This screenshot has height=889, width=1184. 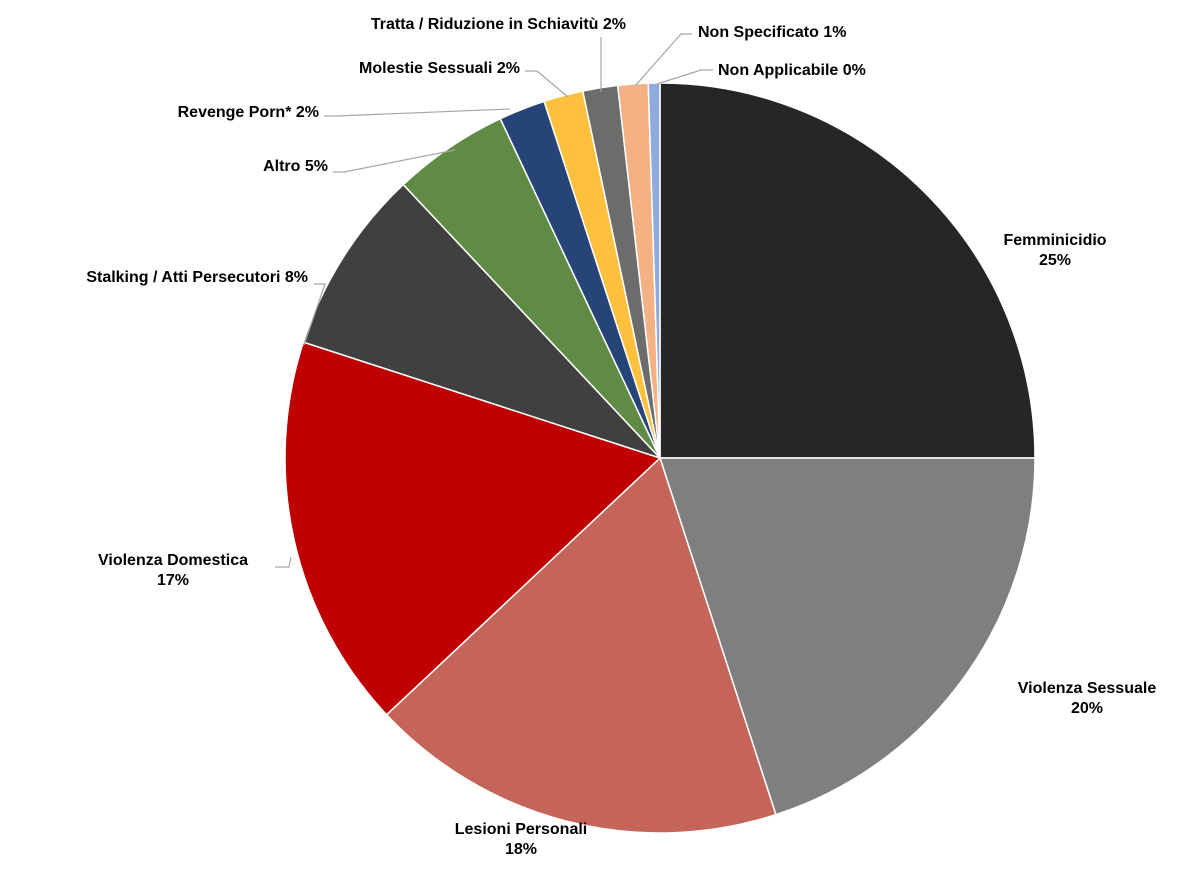 What do you see at coordinates (547, 84) in the screenshot?
I see `leader-line-molestie-sessuali` at bounding box center [547, 84].